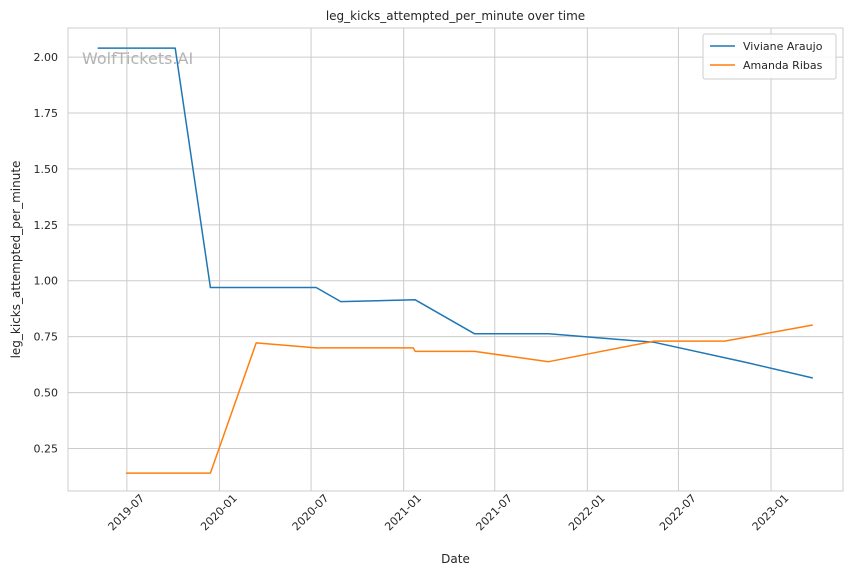  Describe the element at coordinates (46, 113) in the screenshot. I see `y-tick-label: 1.75` at that location.